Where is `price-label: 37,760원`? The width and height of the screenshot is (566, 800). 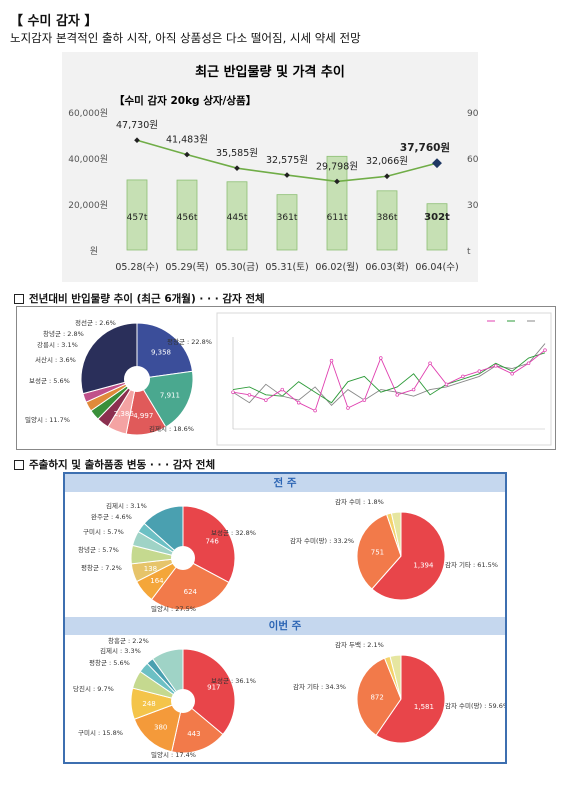
price-label: 37,760원 is located at coordinates (425, 147).